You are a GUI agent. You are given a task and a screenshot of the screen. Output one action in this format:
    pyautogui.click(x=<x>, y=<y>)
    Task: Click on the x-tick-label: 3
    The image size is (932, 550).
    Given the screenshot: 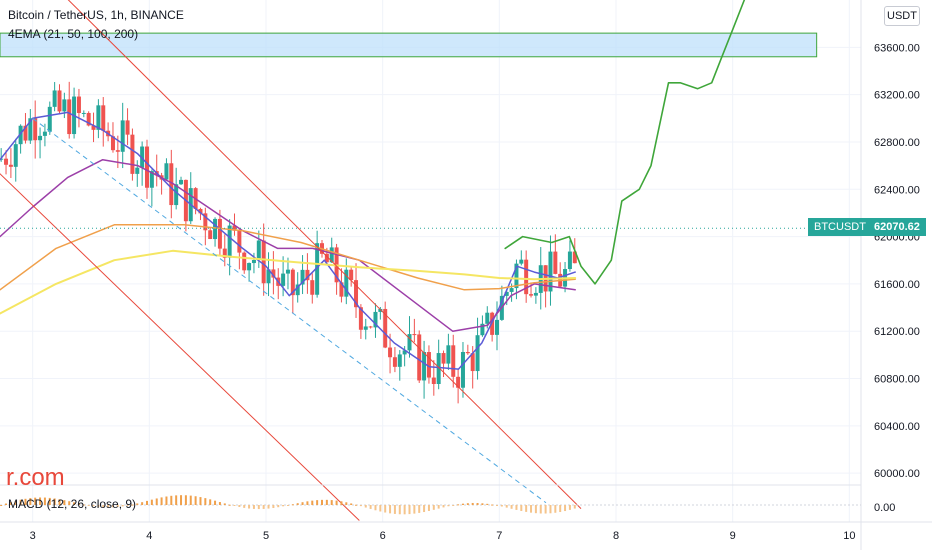 What is the action you would take?
    pyautogui.click(x=33, y=536)
    